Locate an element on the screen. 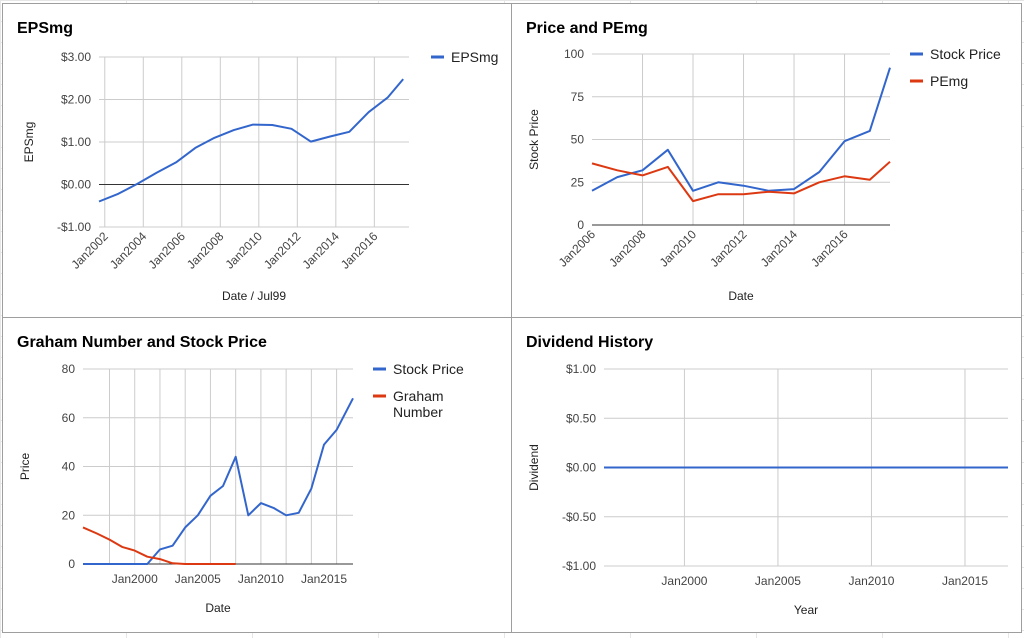 This screenshot has width=1024, height=638. legend-label: Number is located at coordinates (418, 412).